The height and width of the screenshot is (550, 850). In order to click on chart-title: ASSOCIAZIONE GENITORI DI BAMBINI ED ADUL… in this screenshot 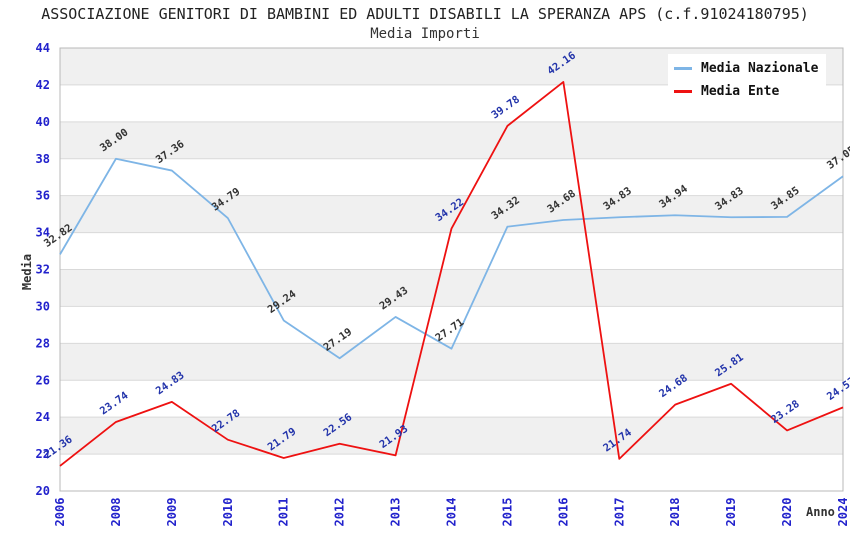, I will do `click(425, 14)`.